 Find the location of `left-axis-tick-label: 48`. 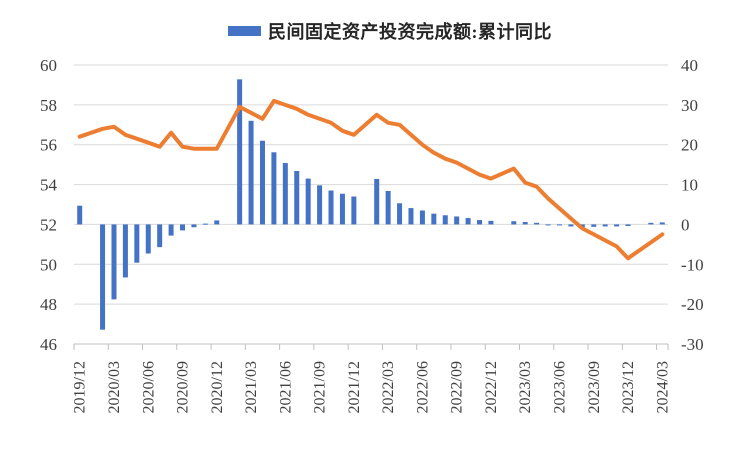

left-axis-tick-label: 48 is located at coordinates (48, 304).